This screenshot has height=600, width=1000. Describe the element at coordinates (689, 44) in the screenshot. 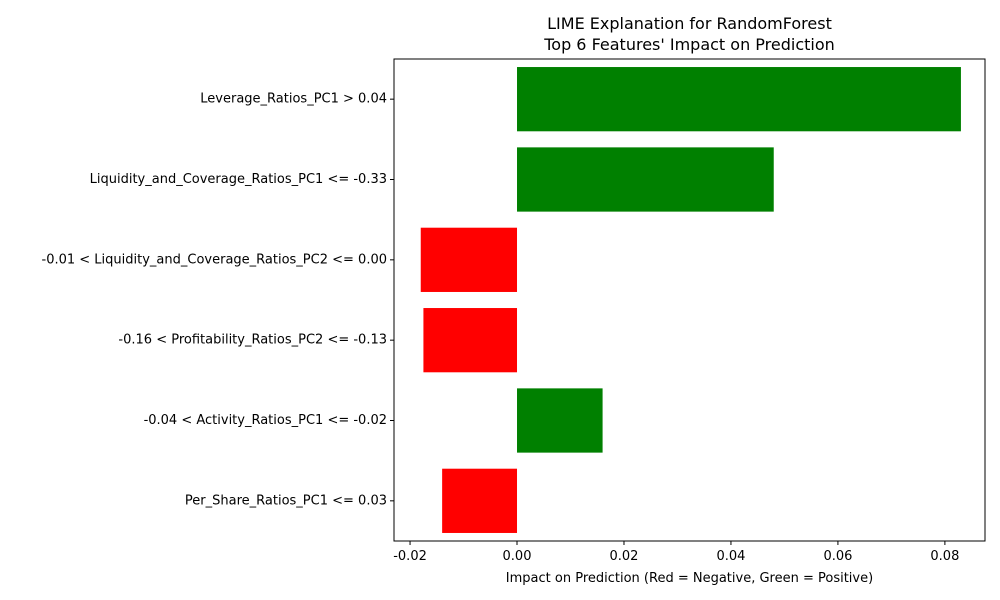

I see `chart-subtitle: Top 6 Features' Impact on Prediction` at that location.